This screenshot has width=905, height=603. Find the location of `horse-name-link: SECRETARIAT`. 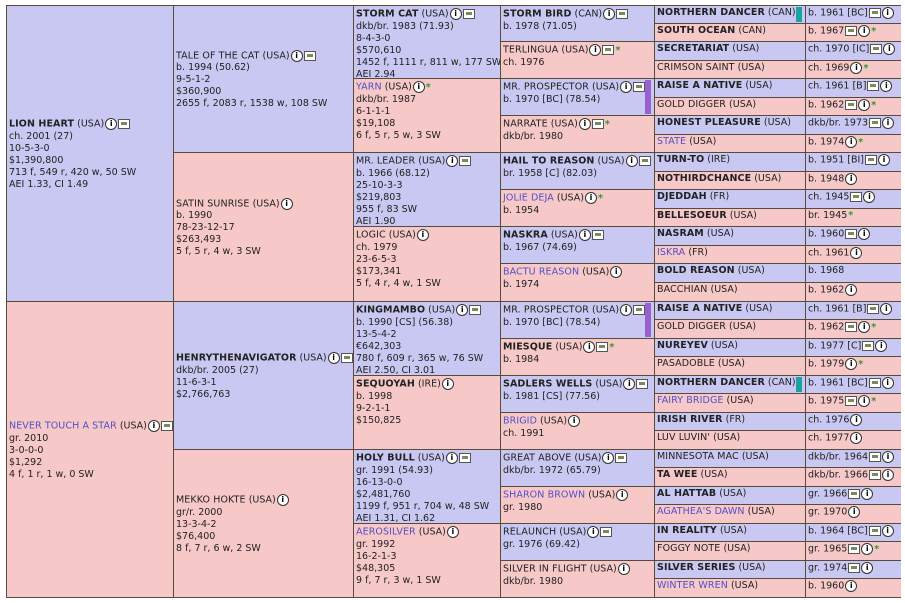

horse-name-link: SECRETARIAT is located at coordinates (693, 48).